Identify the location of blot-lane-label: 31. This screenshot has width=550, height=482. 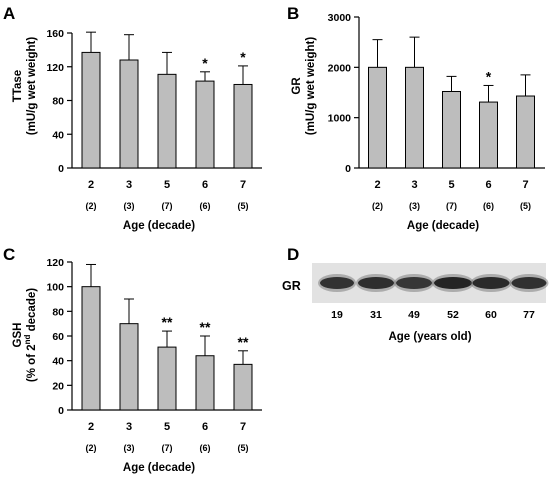
(376, 315).